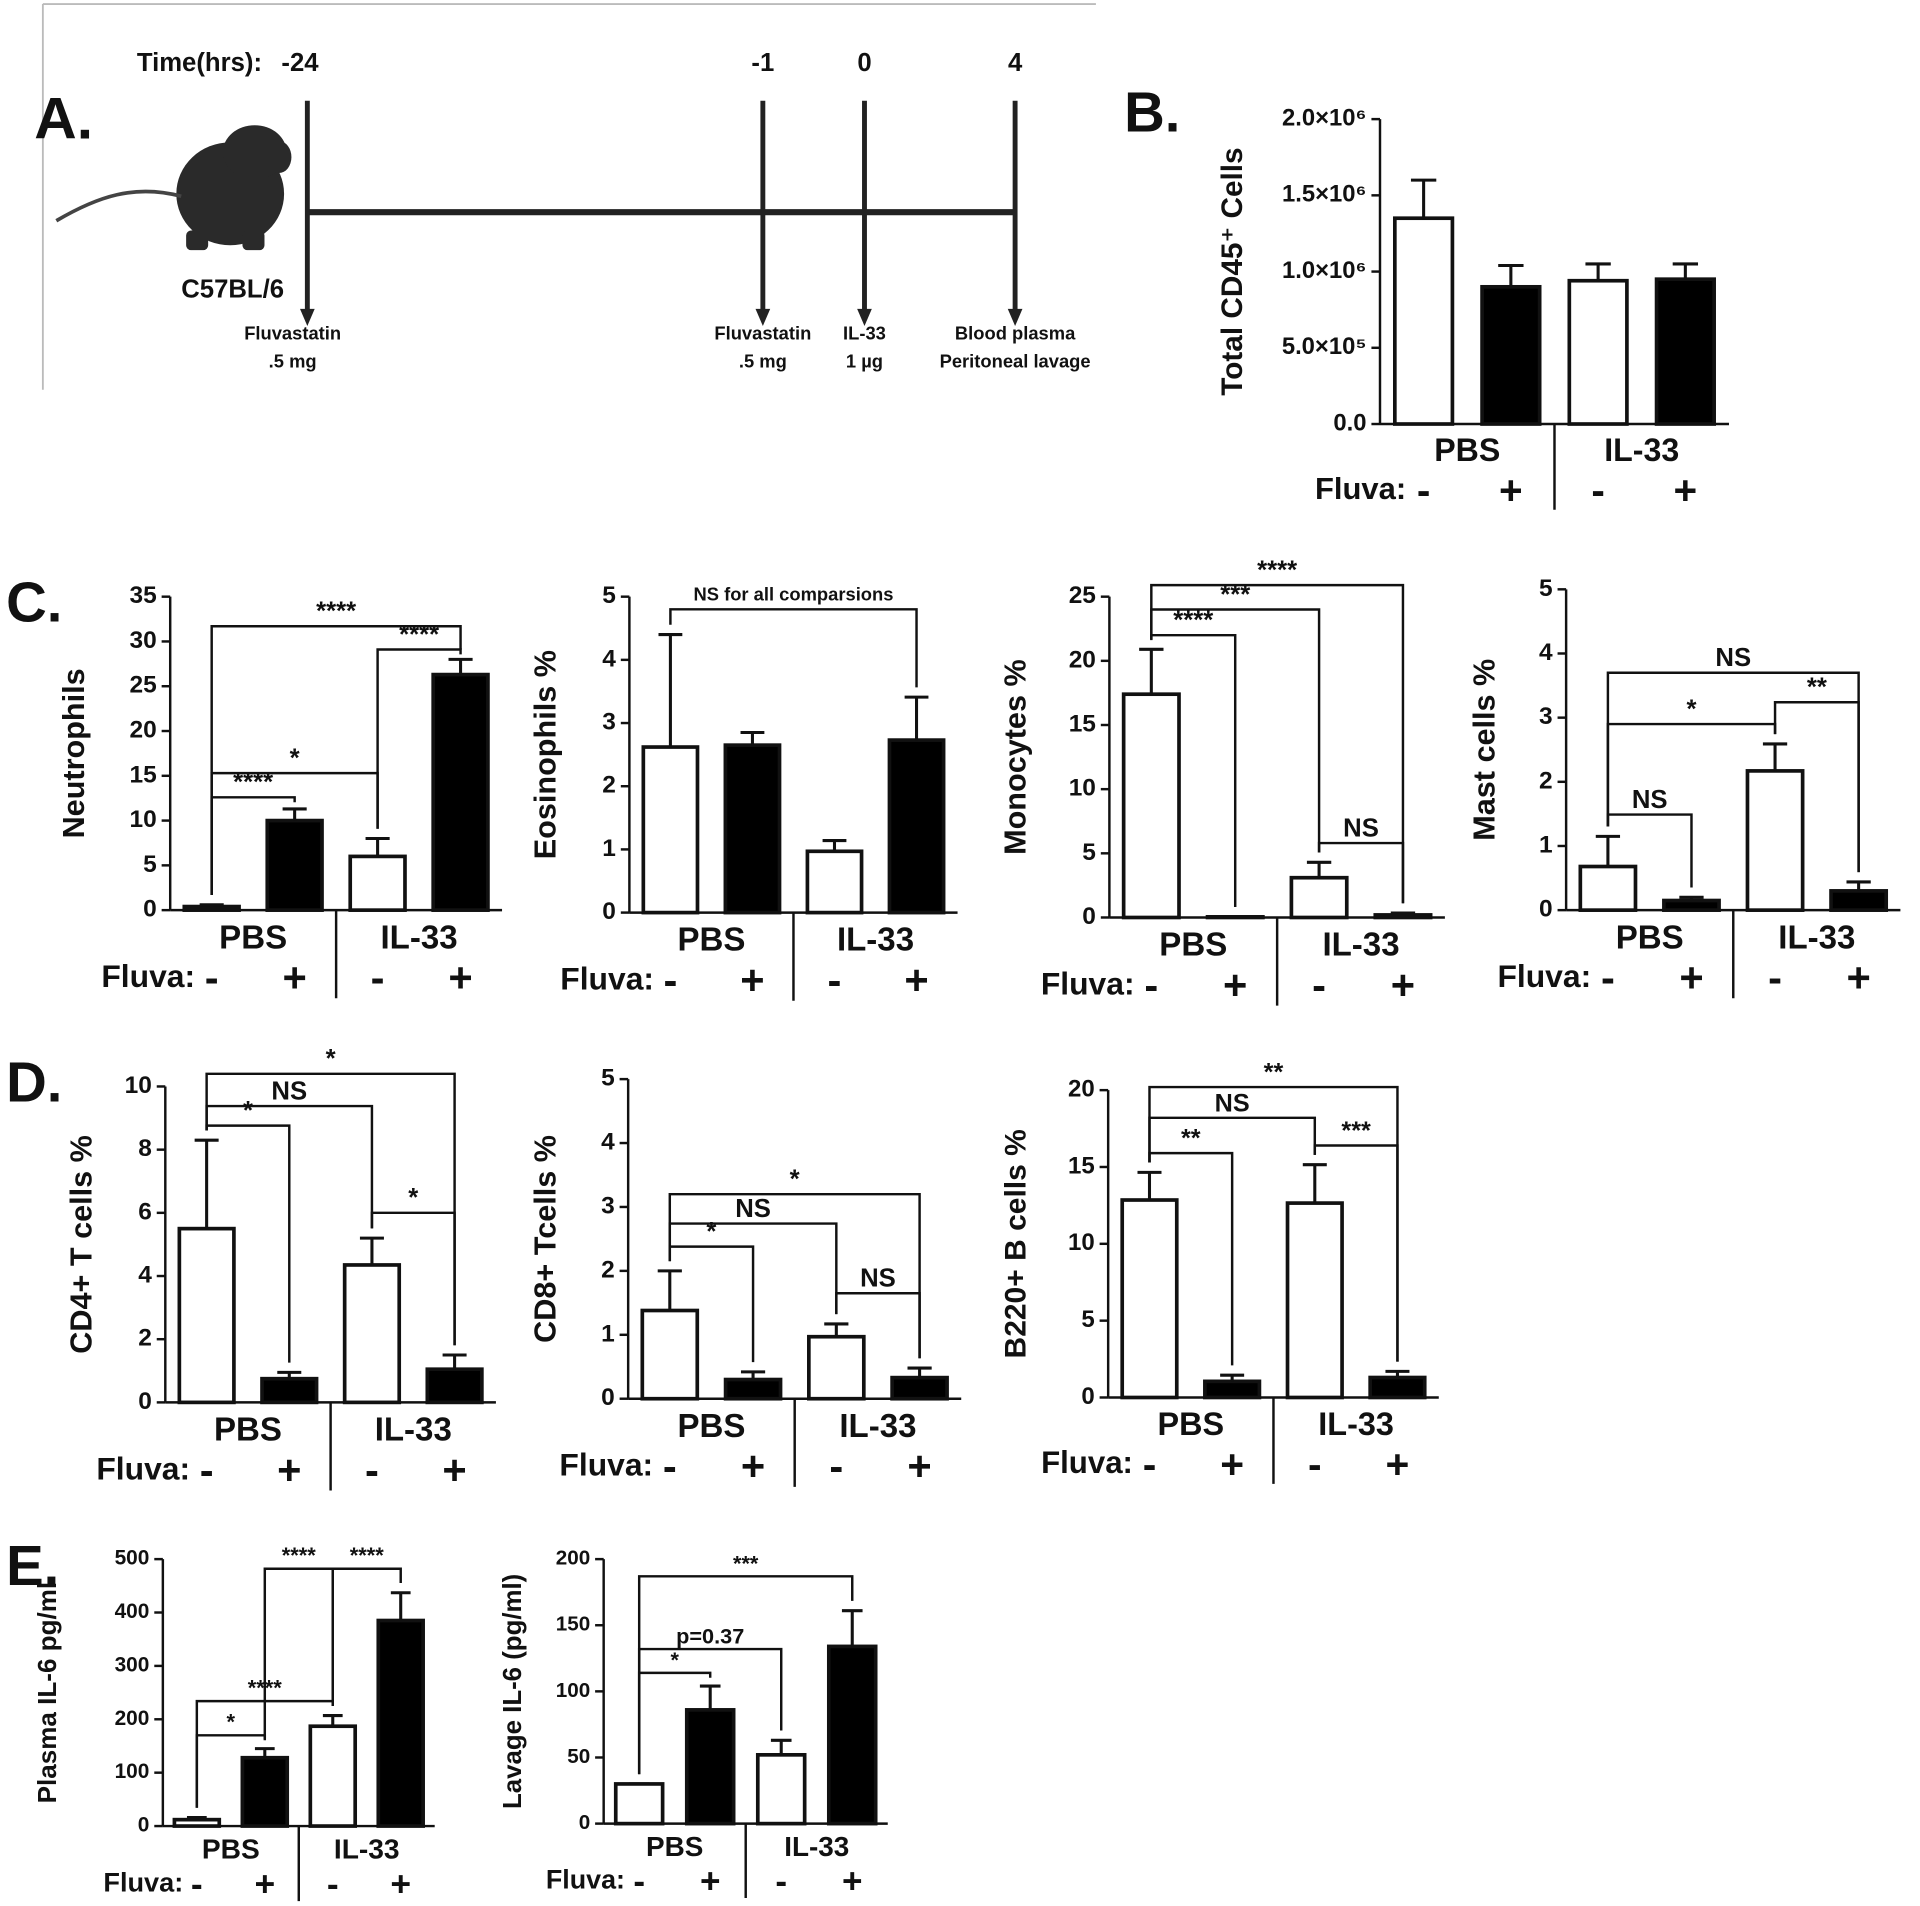 This screenshot has width=1920, height=1906. I want to click on y-tick-label: 1, so click(1546, 844).